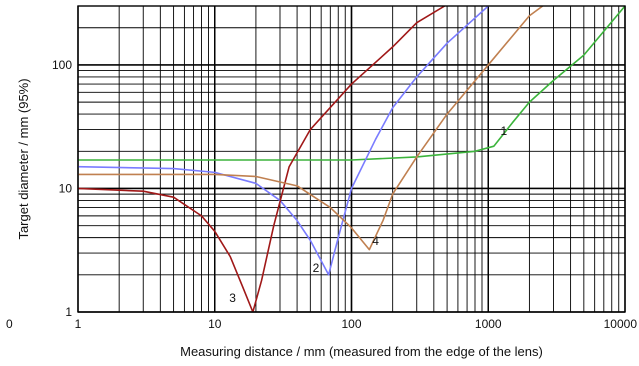 Image resolution: width=639 pixels, height=366 pixels. I want to click on y-tick-label: 1, so click(68, 312).